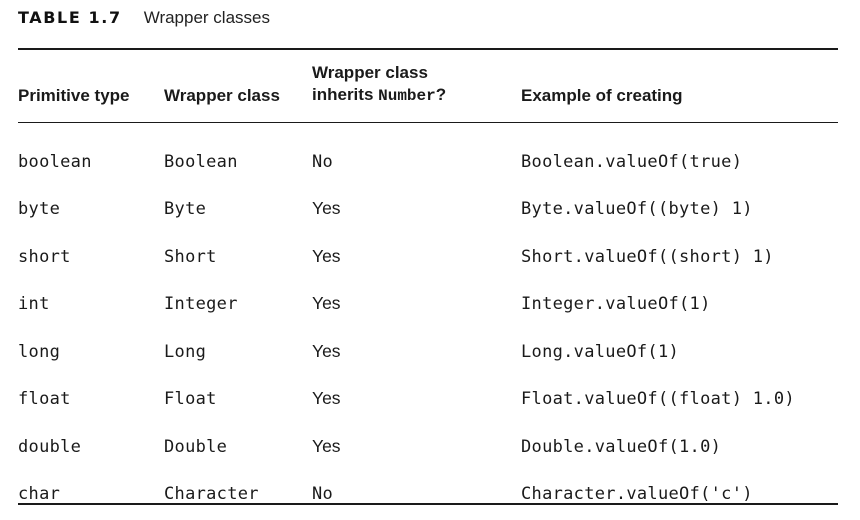  What do you see at coordinates (428, 338) in the screenshot?
I see `table-row: long Long Yes Long.valueOf(1)` at bounding box center [428, 338].